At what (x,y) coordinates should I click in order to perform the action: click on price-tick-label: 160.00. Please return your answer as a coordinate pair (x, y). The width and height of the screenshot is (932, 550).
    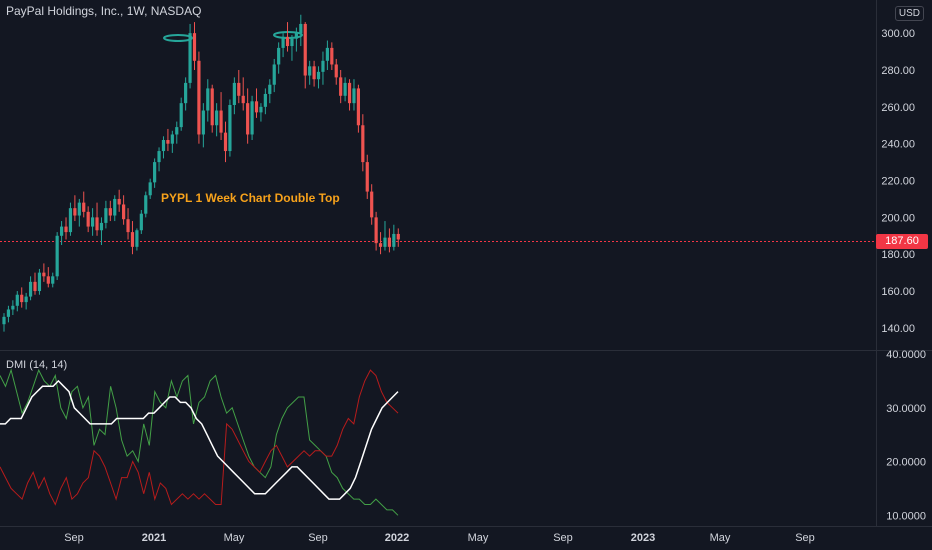
    Looking at the image, I should click on (898, 292).